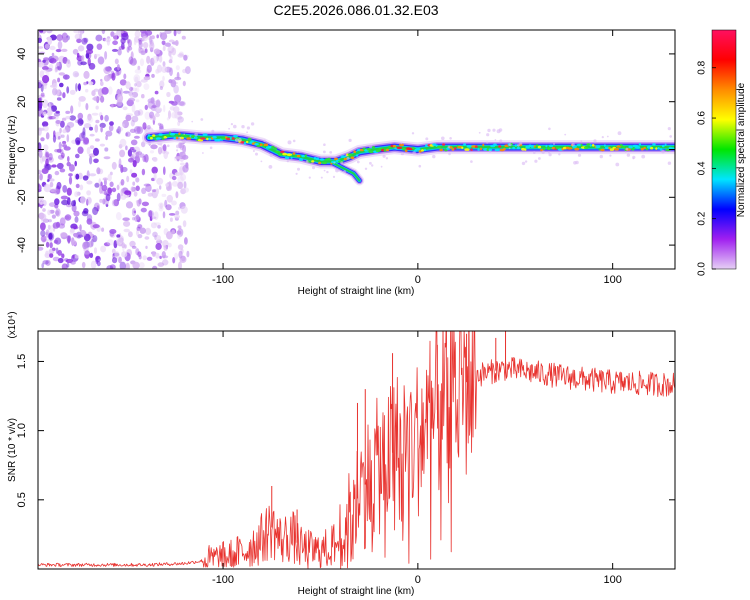  I want to click on colorbar-tick-label: 0.4, so click(702, 168).